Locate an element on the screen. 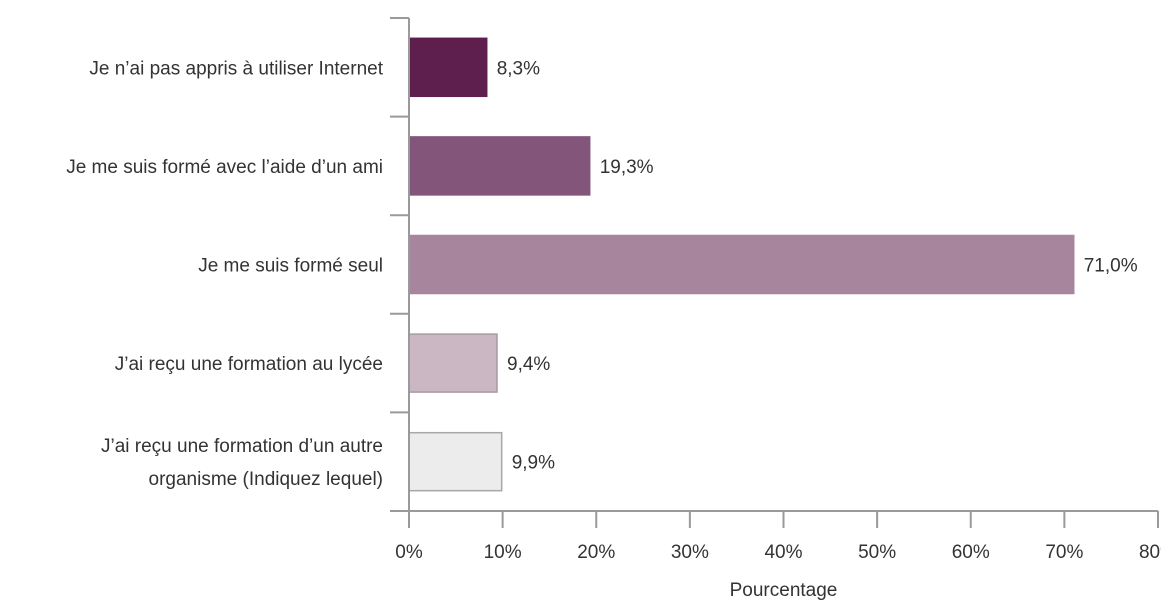 Image resolution: width=1161 pixels, height=608 pixels. category-label-3: Je me suis formé seul is located at coordinates (290, 266).